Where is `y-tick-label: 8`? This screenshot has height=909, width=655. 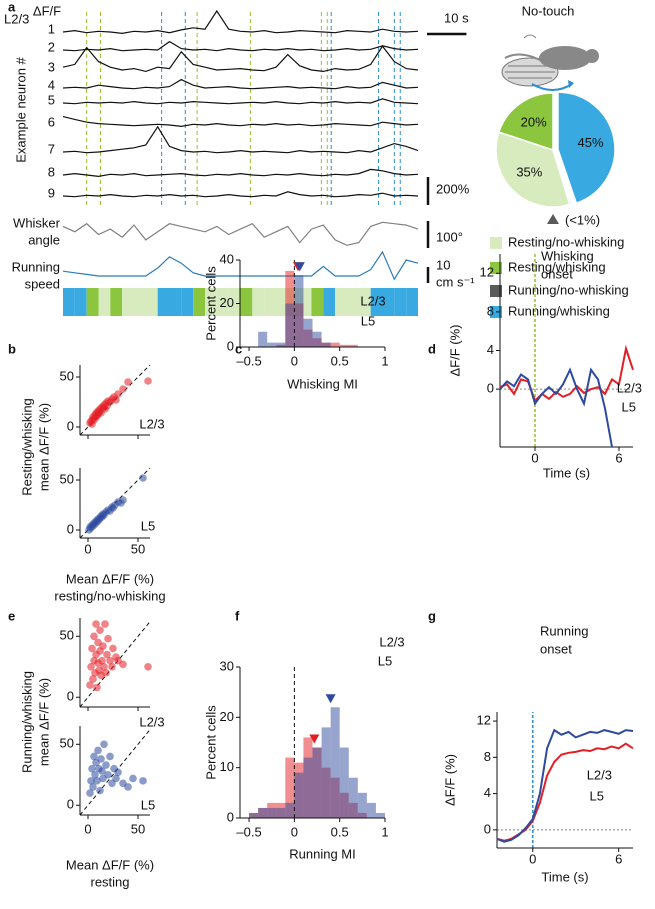 y-tick-label: 8 is located at coordinates (487, 756).